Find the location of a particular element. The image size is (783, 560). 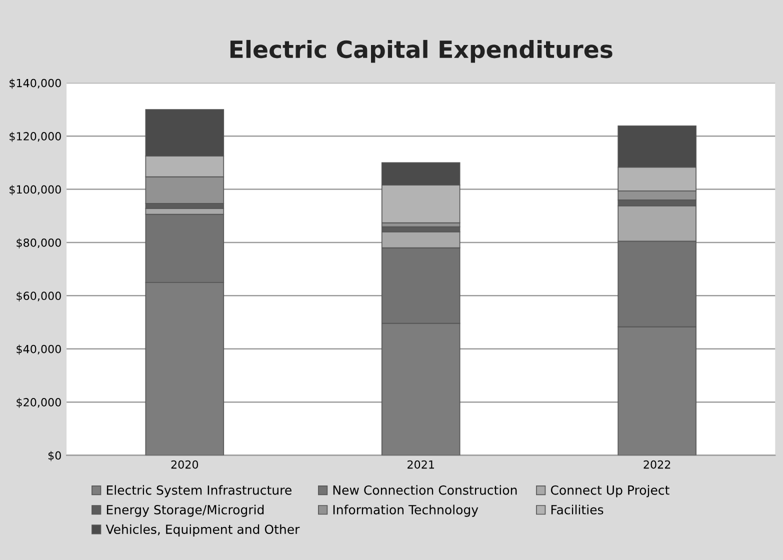

legend-label: Facilities is located at coordinates (577, 509).